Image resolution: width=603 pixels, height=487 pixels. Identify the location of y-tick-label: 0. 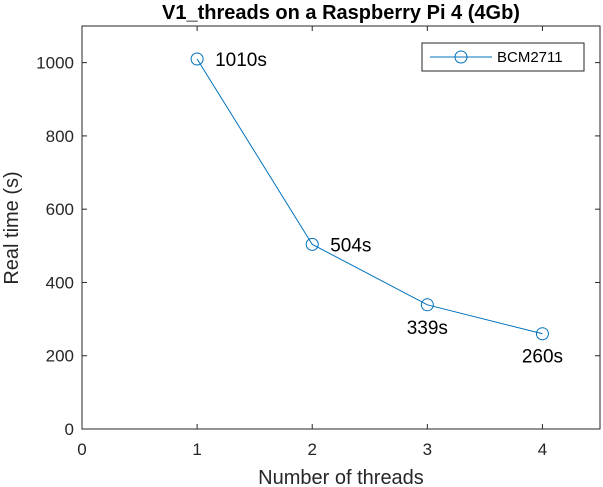
(69, 429).